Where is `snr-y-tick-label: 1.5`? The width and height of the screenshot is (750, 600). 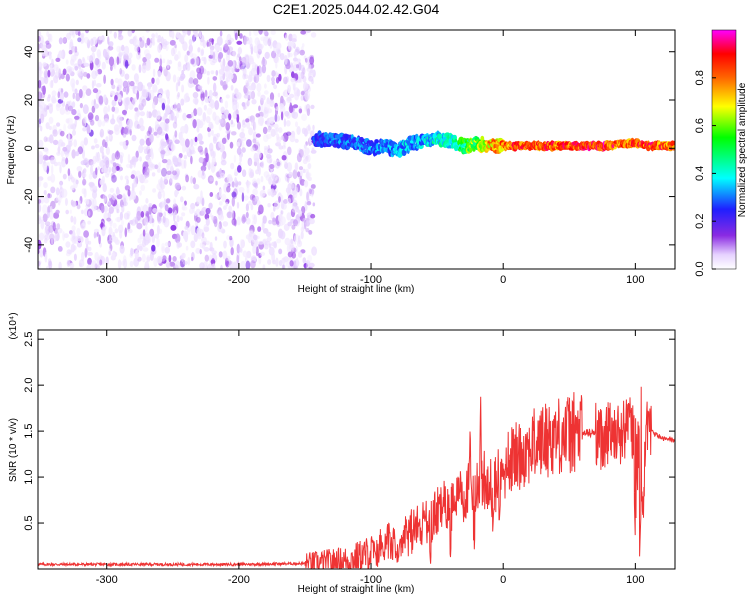 snr-y-tick-label: 1.5 is located at coordinates (29, 430).